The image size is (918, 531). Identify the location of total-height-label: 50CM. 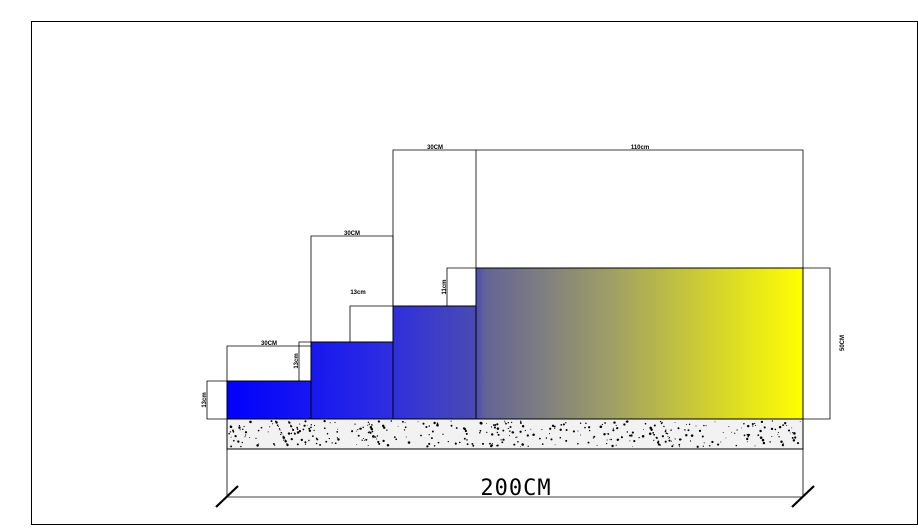
(843, 343).